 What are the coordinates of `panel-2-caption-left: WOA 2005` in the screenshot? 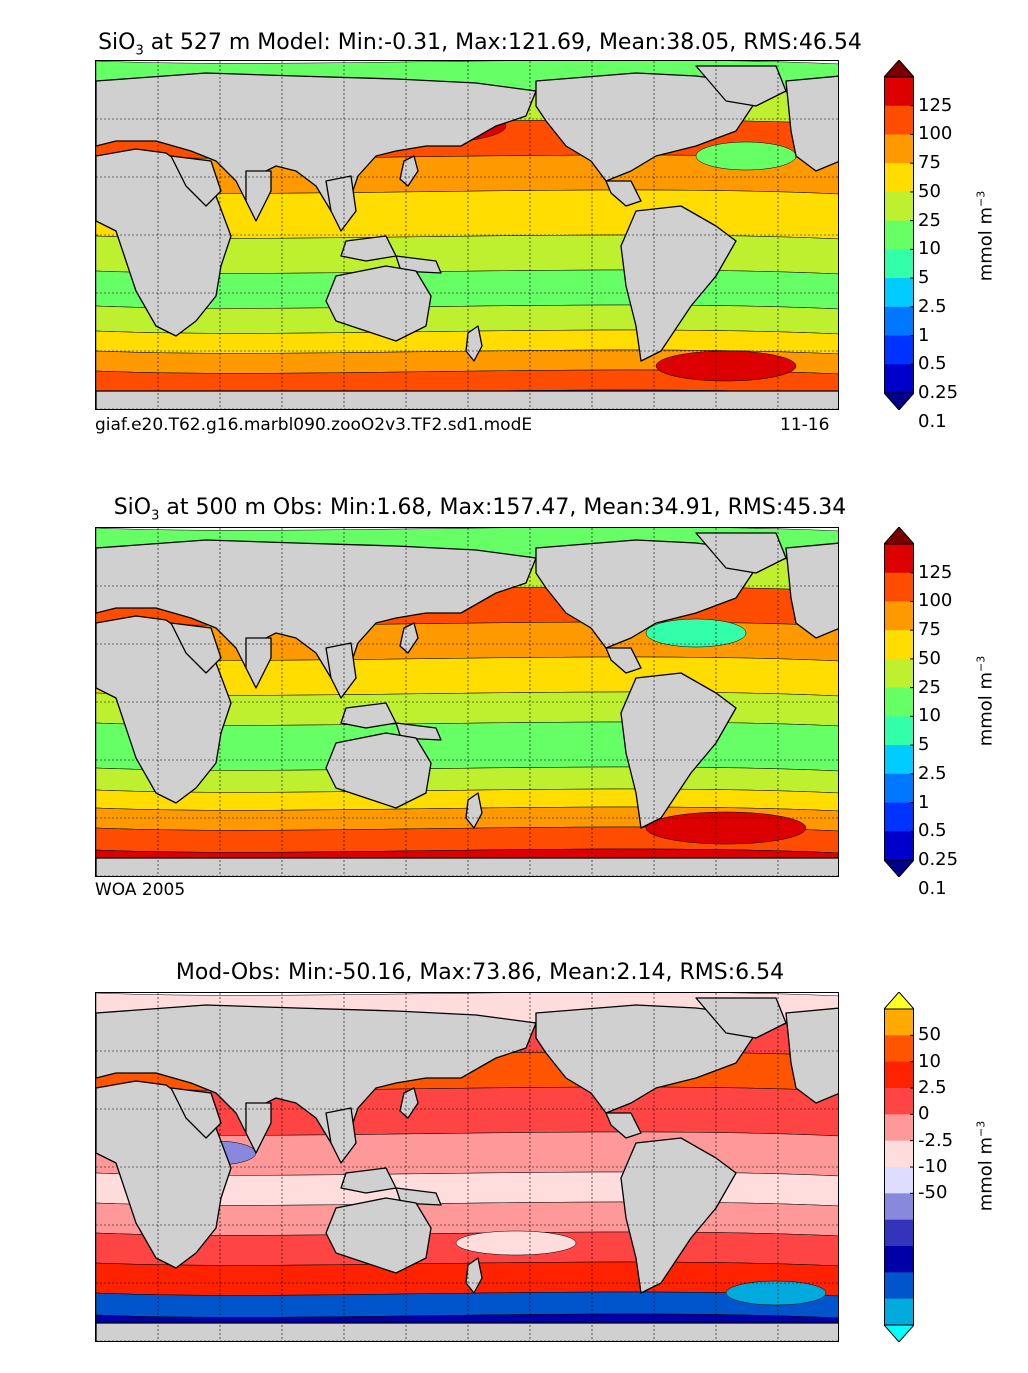 It's located at (140, 890).